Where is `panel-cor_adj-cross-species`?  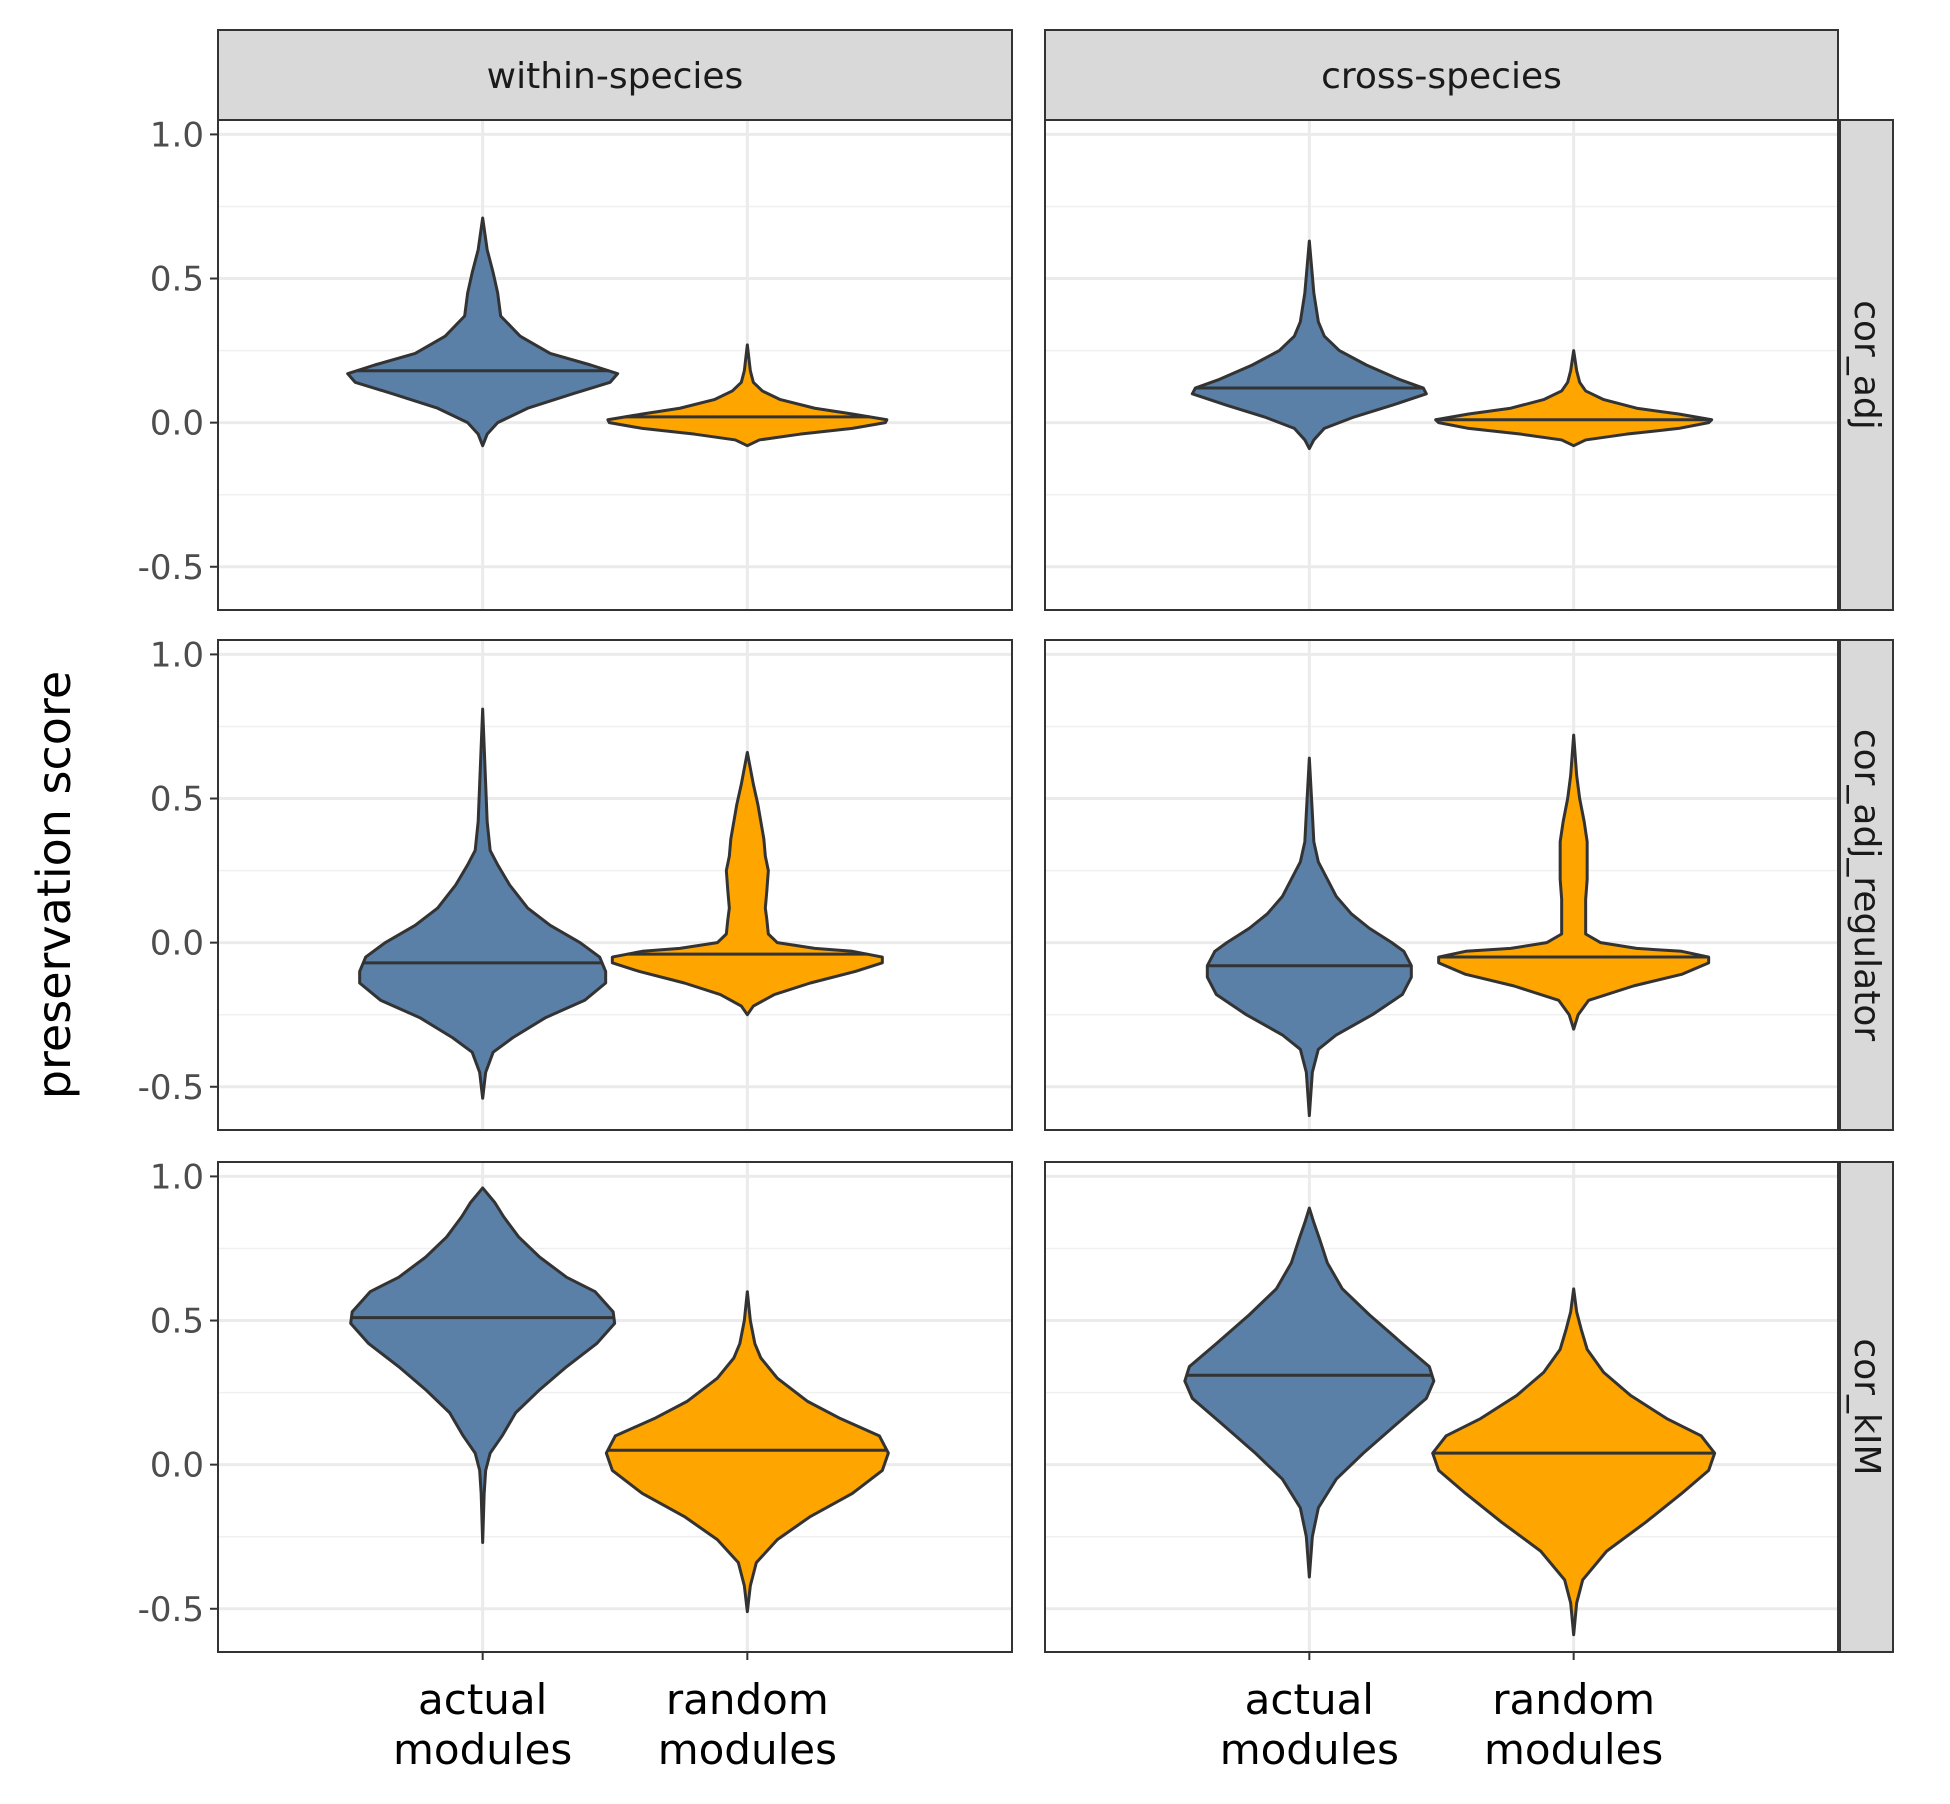
panel-cor_adj-cross-species is located at coordinates (1441, 365).